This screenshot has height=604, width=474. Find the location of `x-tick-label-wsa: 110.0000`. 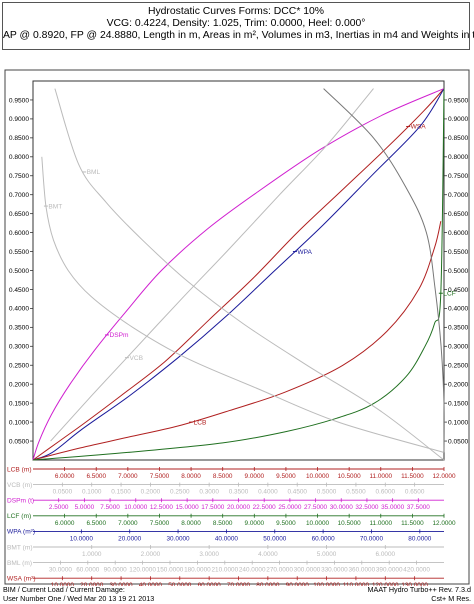

x-tick-label-wsa: 110.0000 is located at coordinates (356, 584).